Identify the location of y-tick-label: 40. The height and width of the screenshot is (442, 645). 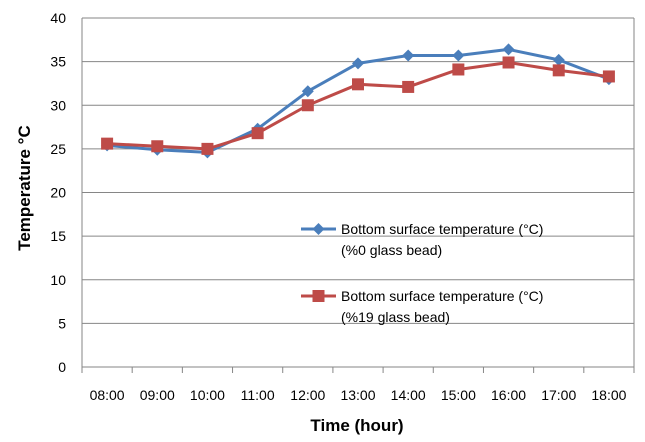
(58, 18).